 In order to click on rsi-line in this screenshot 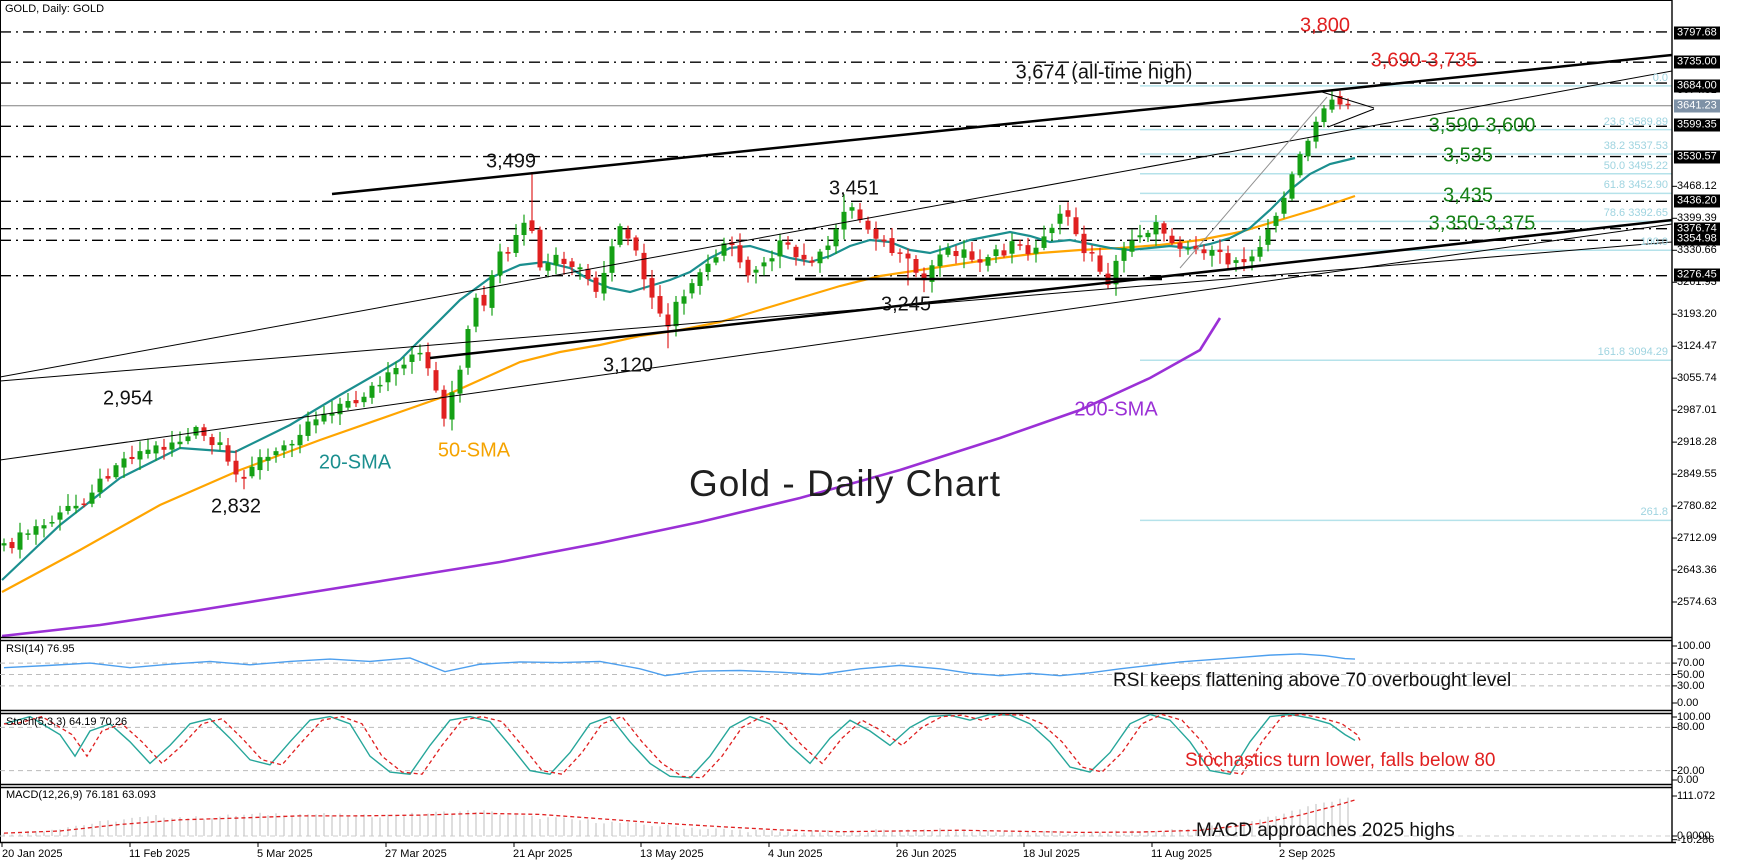, I will do `click(679, 665)`.